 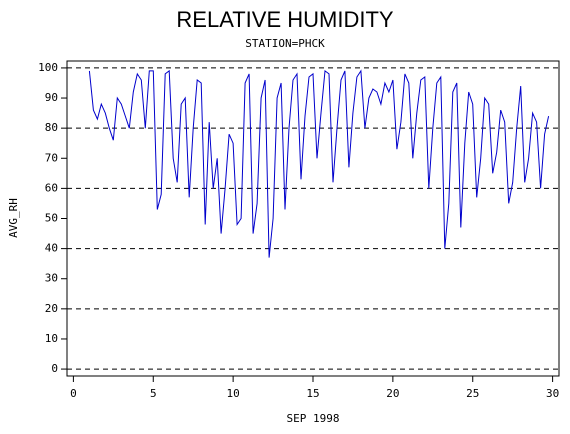 I want to click on chart-subtitle: STATION=PHCK, so click(x=285, y=43).